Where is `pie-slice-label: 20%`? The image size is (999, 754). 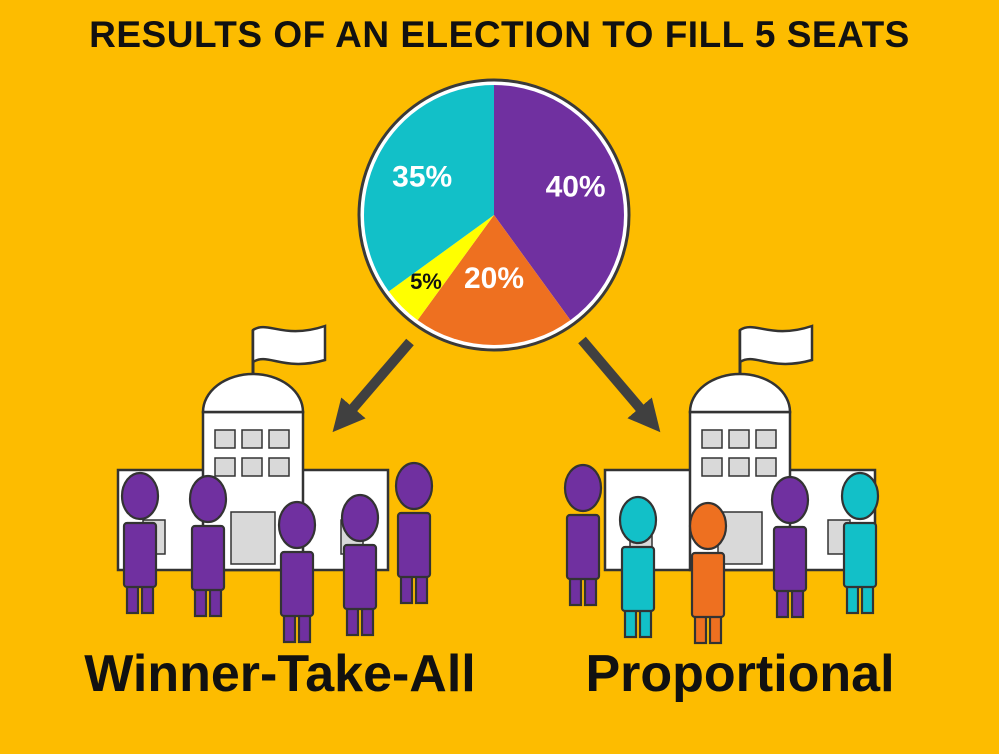
pie-slice-label: 20% is located at coordinates (494, 278).